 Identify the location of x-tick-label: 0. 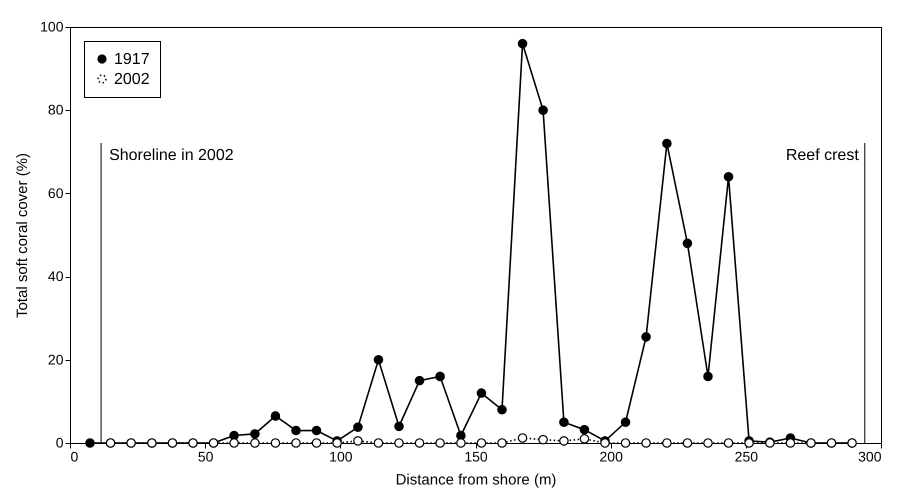
(74, 456).